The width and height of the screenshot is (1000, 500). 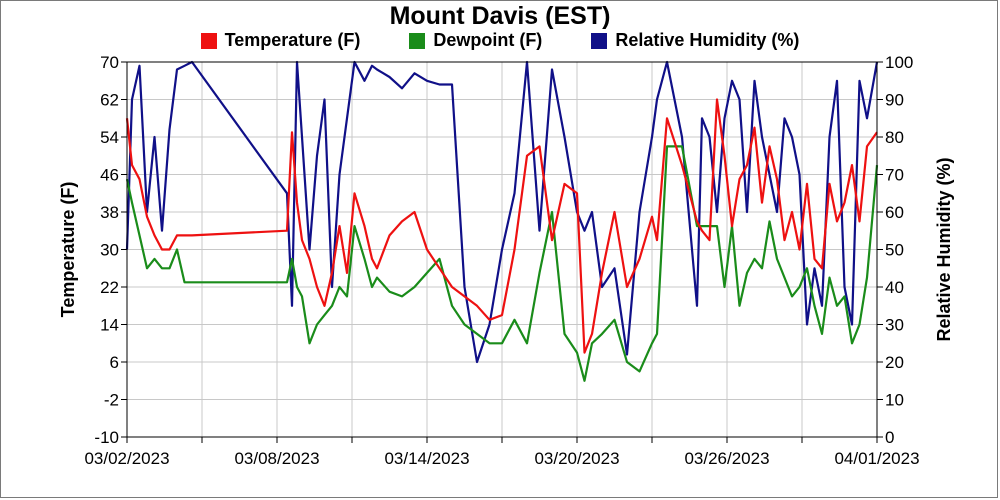 I want to click on y2-tick-label: 40, so click(x=894, y=287).